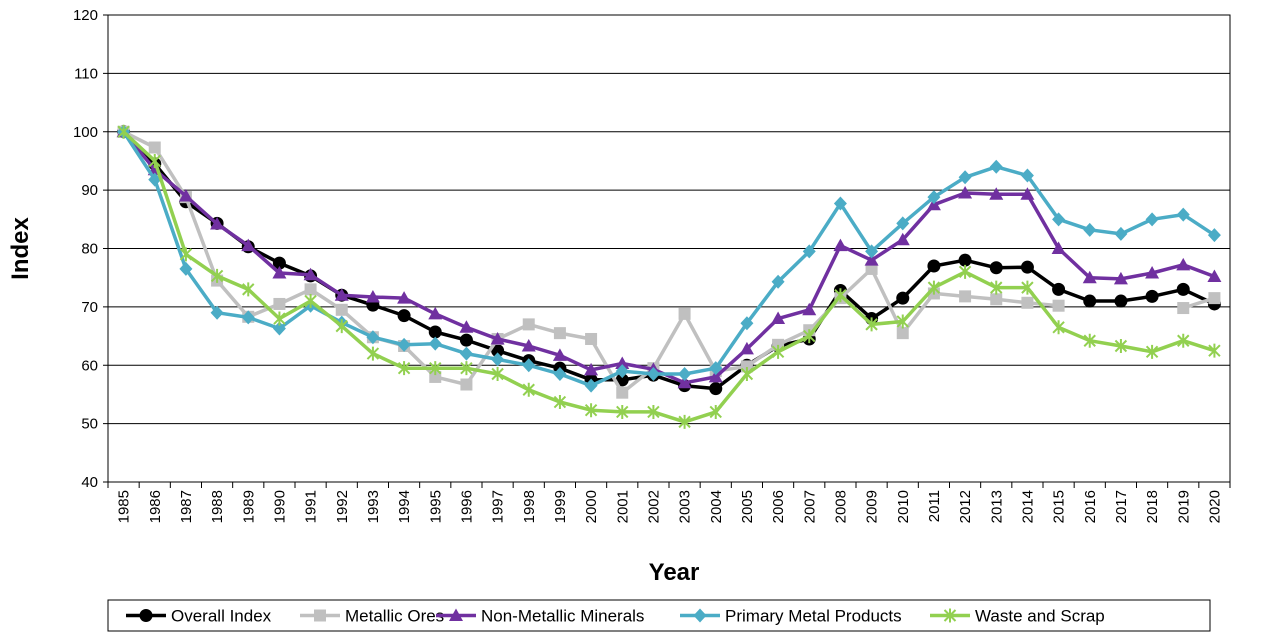 This screenshot has width=1273, height=633. What do you see at coordinates (1058, 305) in the screenshot?
I see `data-point-metallic-ores-2015` at bounding box center [1058, 305].